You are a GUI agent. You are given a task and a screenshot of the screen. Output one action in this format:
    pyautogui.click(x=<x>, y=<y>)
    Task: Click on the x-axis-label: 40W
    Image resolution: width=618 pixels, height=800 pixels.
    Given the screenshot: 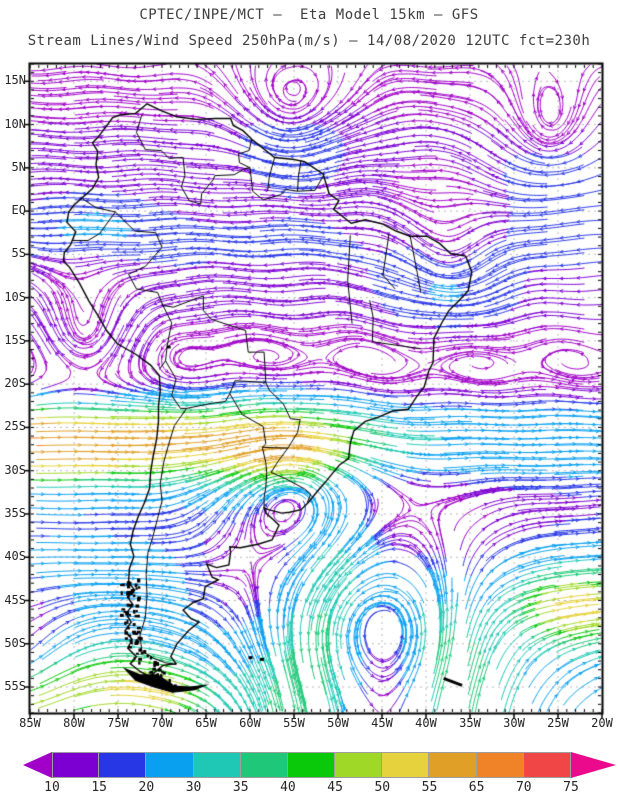 What is the action you would take?
    pyautogui.click(x=426, y=723)
    